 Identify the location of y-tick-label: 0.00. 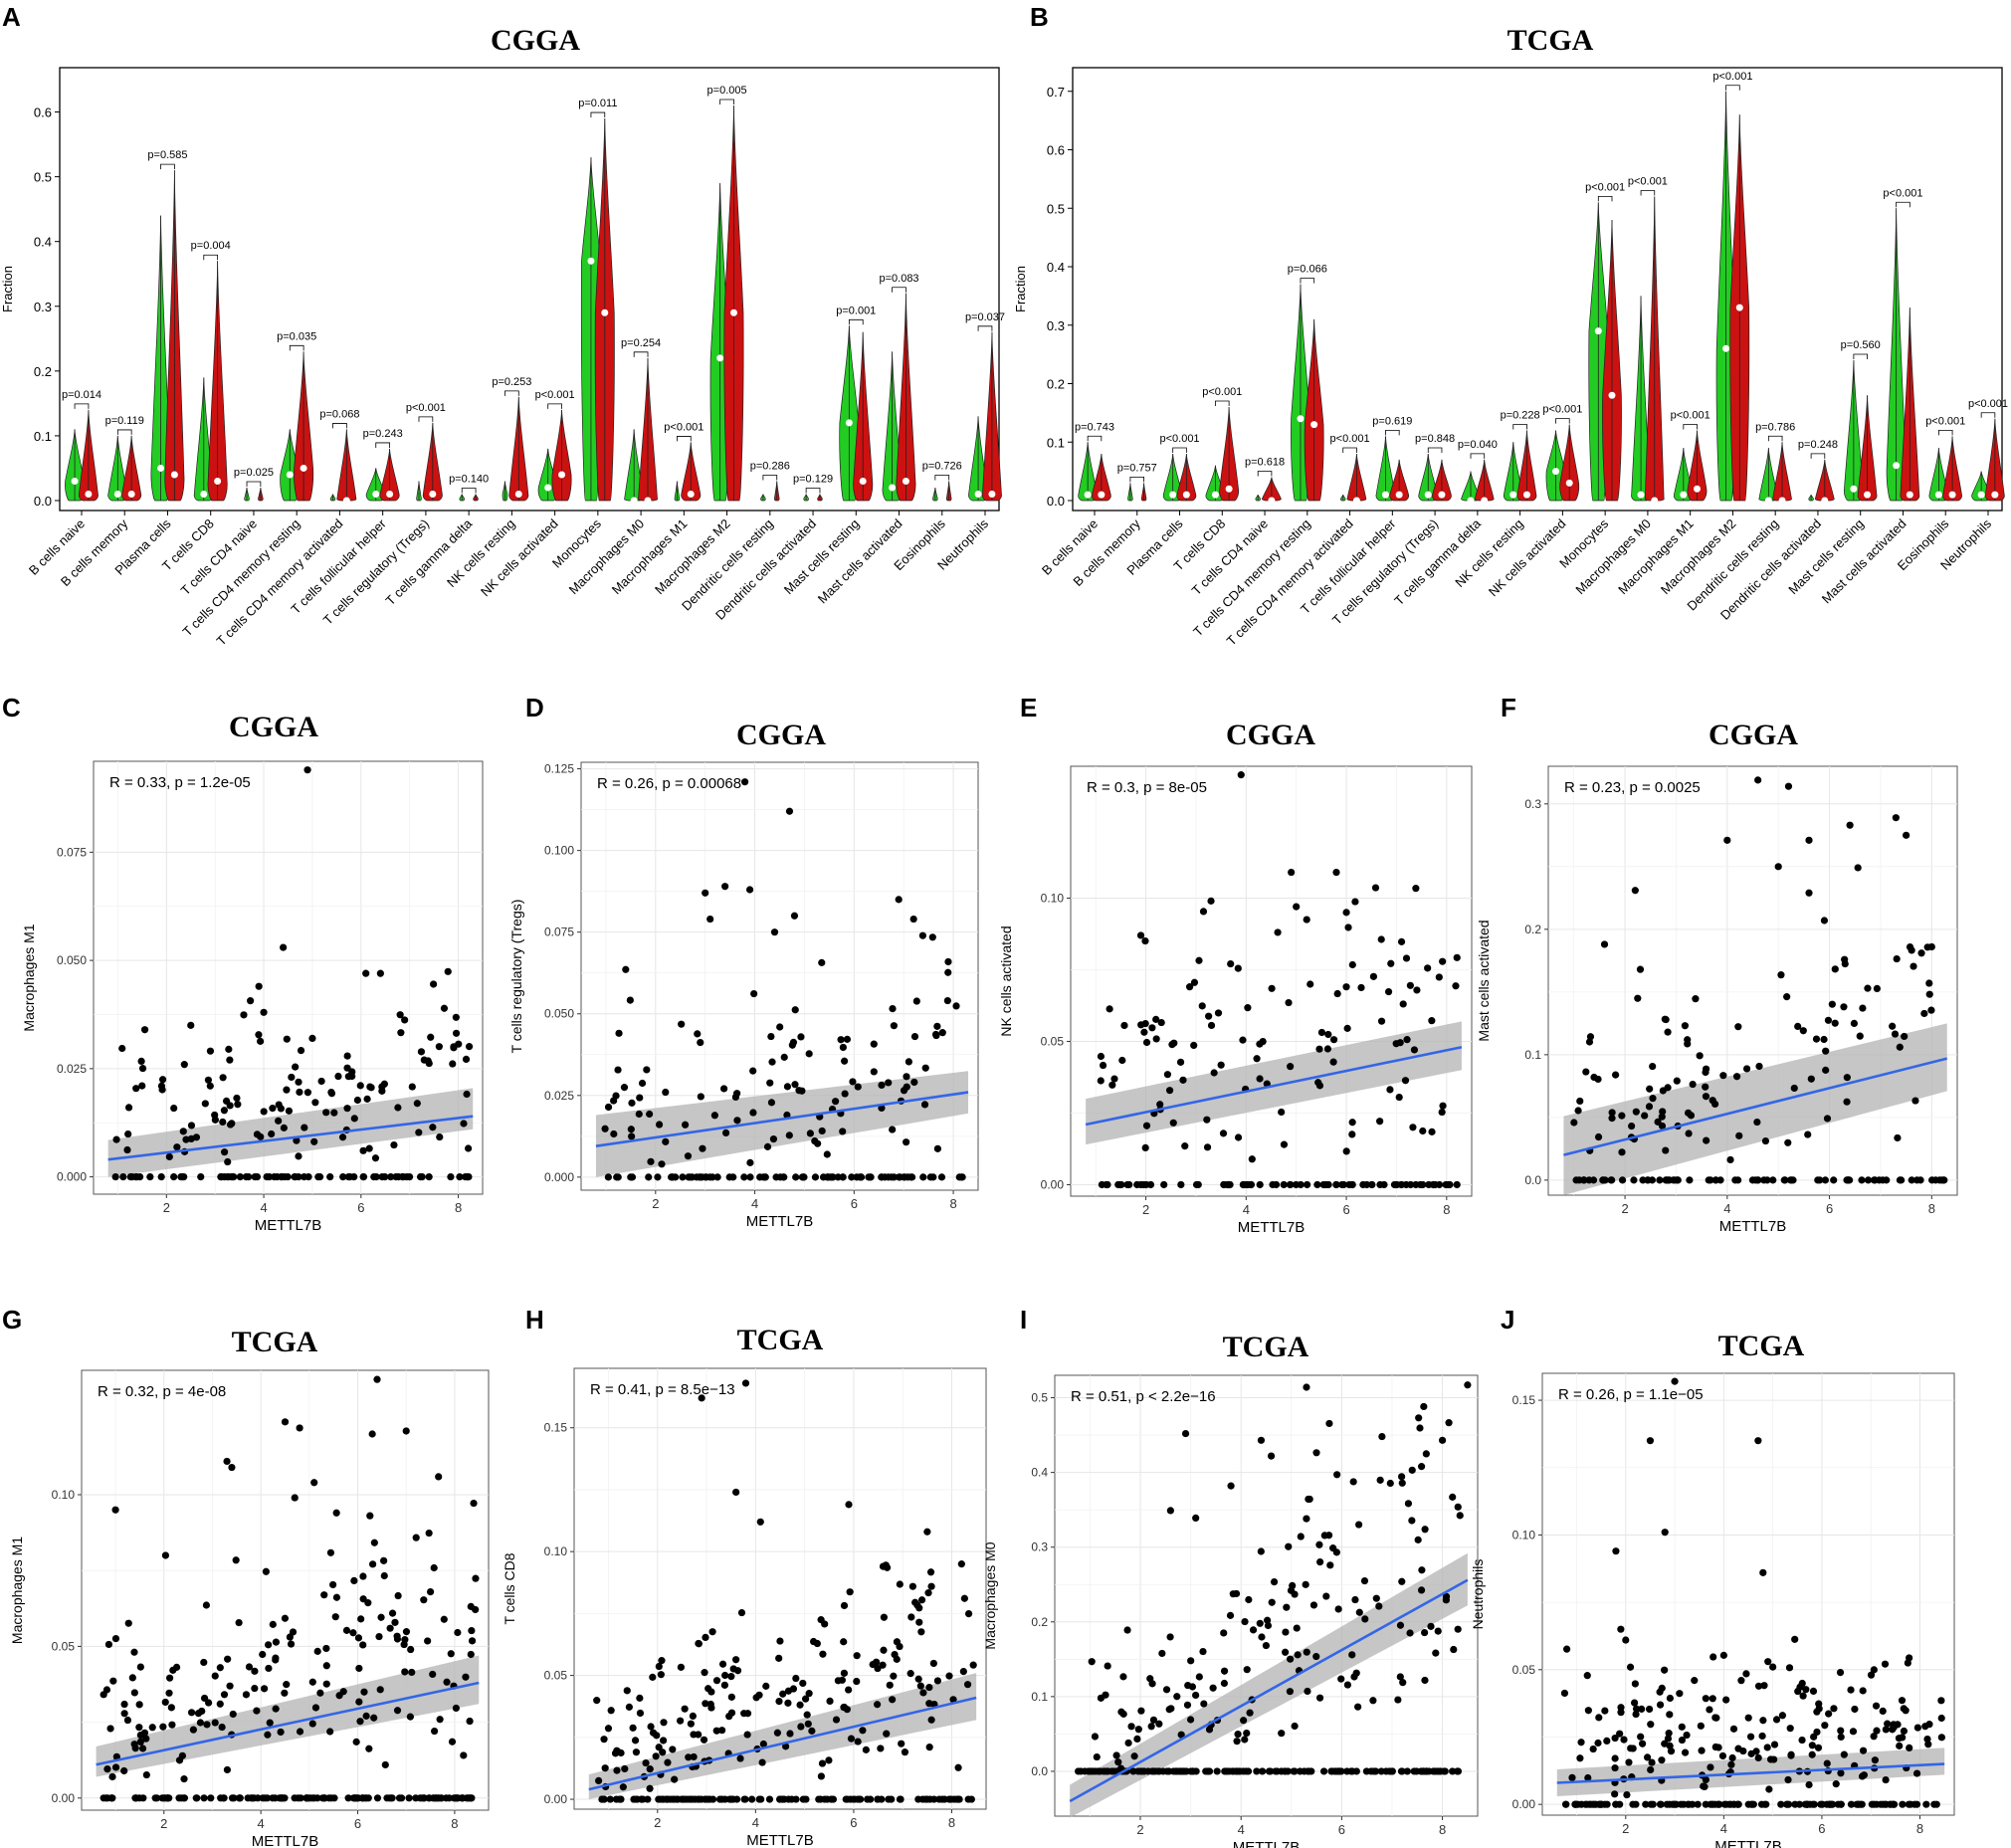
(64, 1798).